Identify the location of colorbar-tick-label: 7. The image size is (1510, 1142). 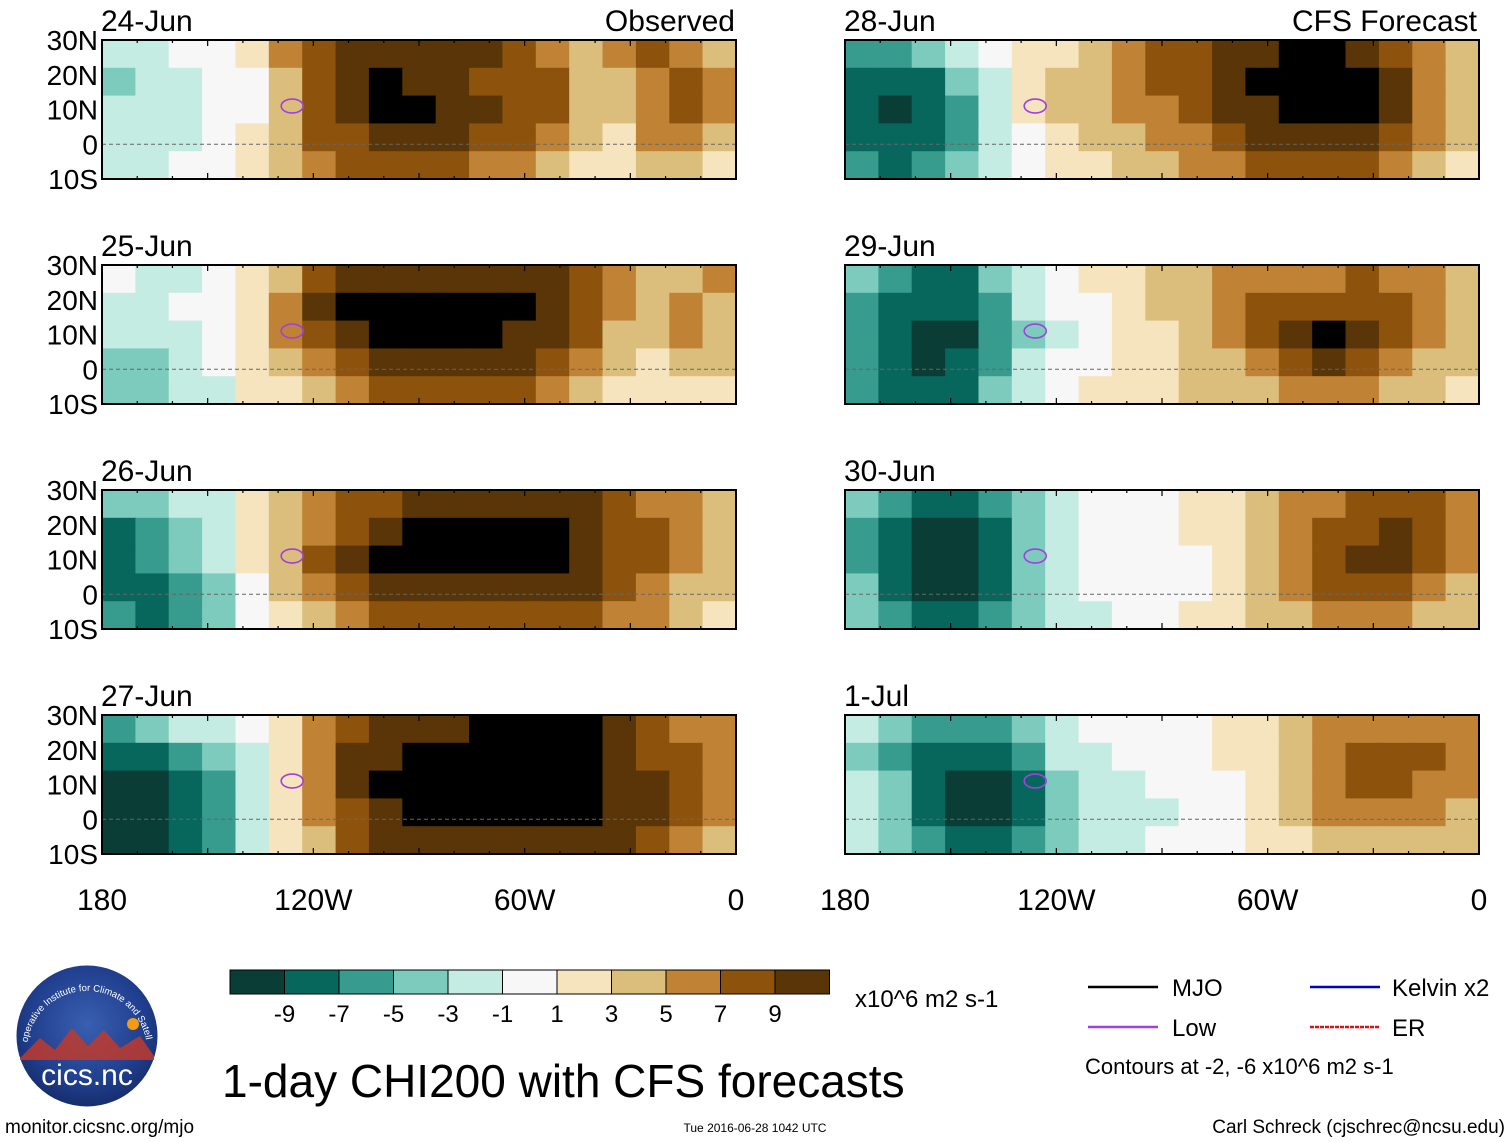
(720, 1014).